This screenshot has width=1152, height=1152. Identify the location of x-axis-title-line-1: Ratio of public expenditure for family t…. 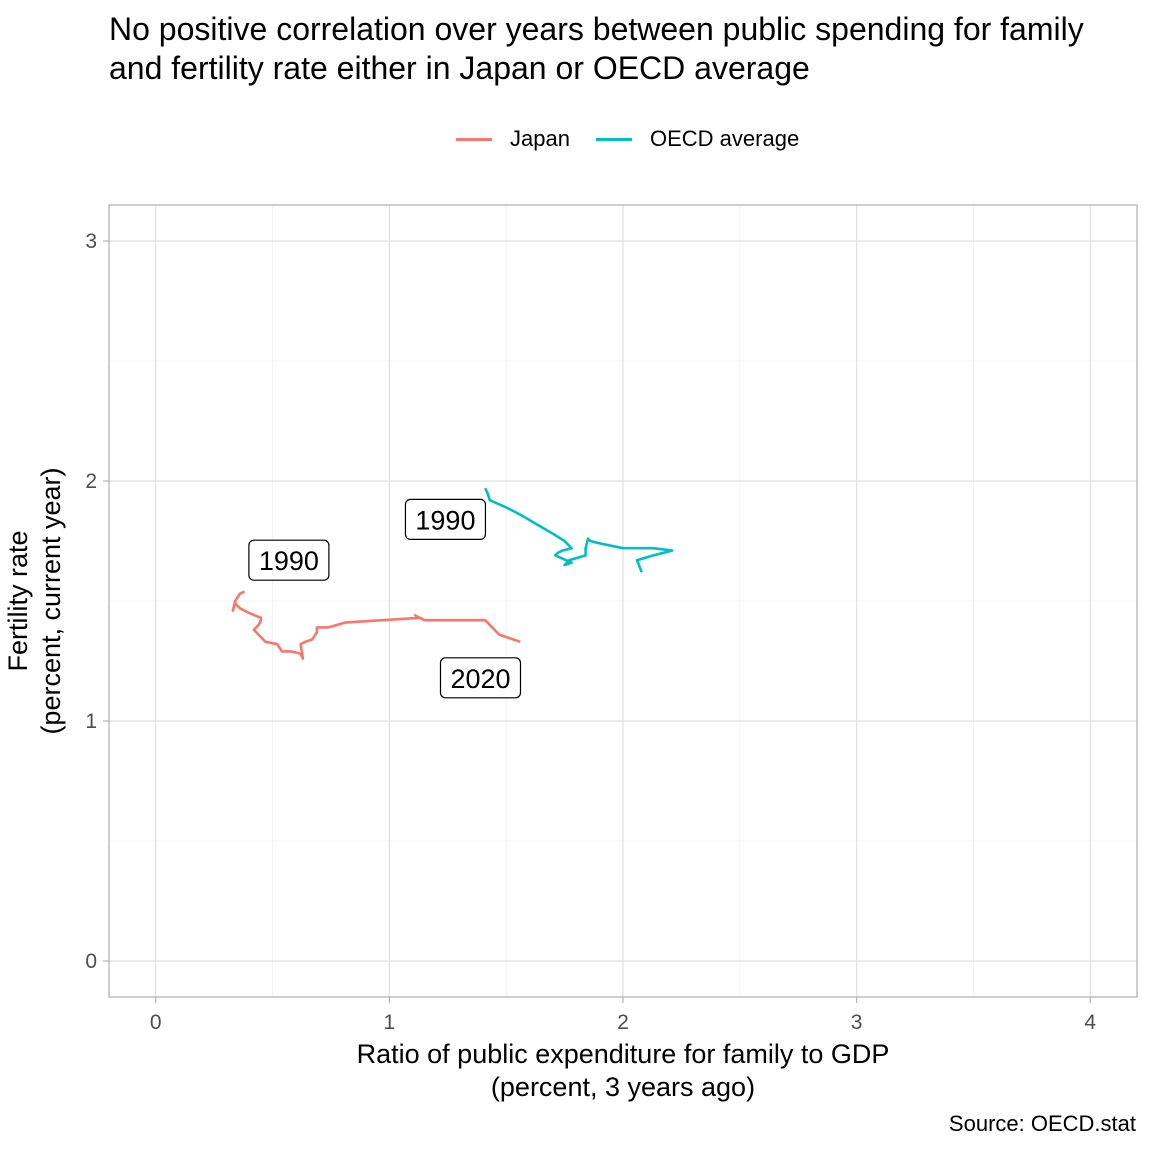
(623, 1054).